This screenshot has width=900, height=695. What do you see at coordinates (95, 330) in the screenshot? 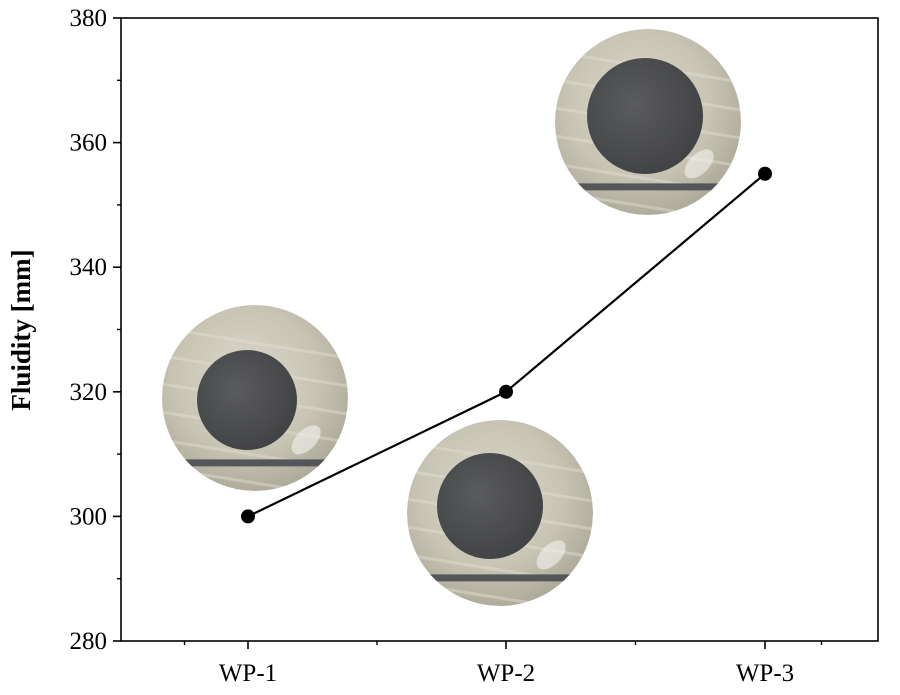
I see `y-axis: 280 300 320 340 360 380` at bounding box center [95, 330].